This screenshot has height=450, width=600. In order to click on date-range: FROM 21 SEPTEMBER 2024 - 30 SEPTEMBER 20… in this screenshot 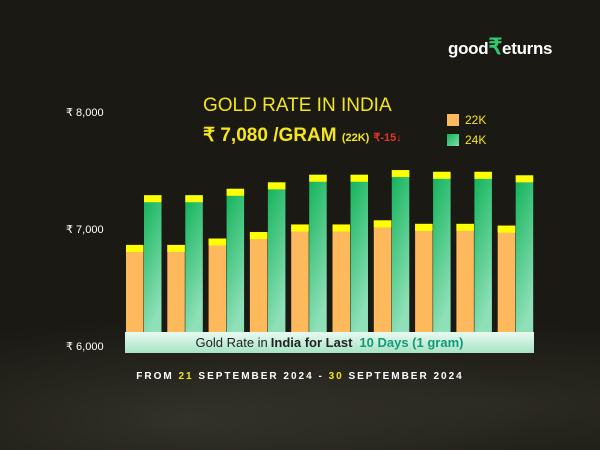, I will do `click(300, 376)`.